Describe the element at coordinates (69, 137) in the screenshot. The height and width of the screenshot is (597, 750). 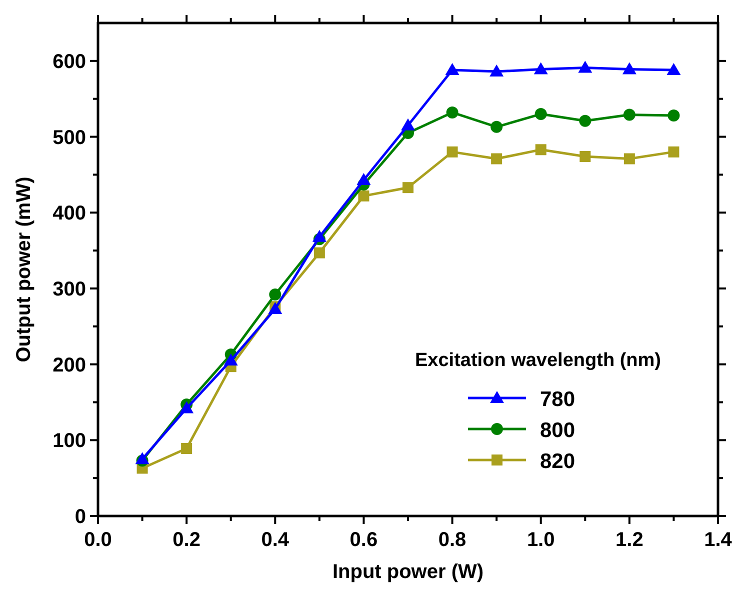
I see `y-tick-label: 500` at that location.